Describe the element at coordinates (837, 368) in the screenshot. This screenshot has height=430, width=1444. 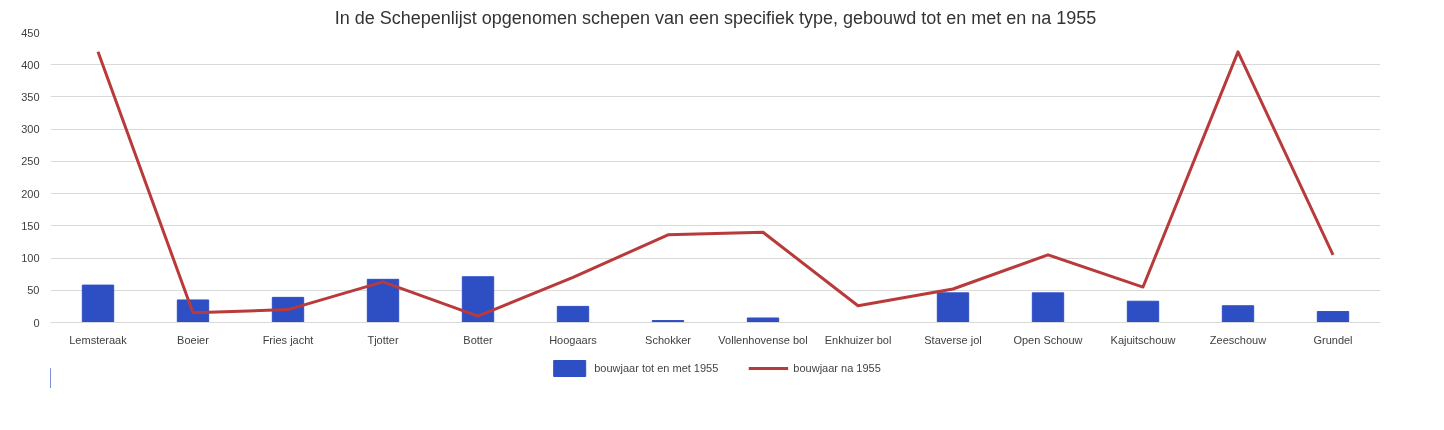
I see `legend-label: bouwjaar na 1955` at that location.